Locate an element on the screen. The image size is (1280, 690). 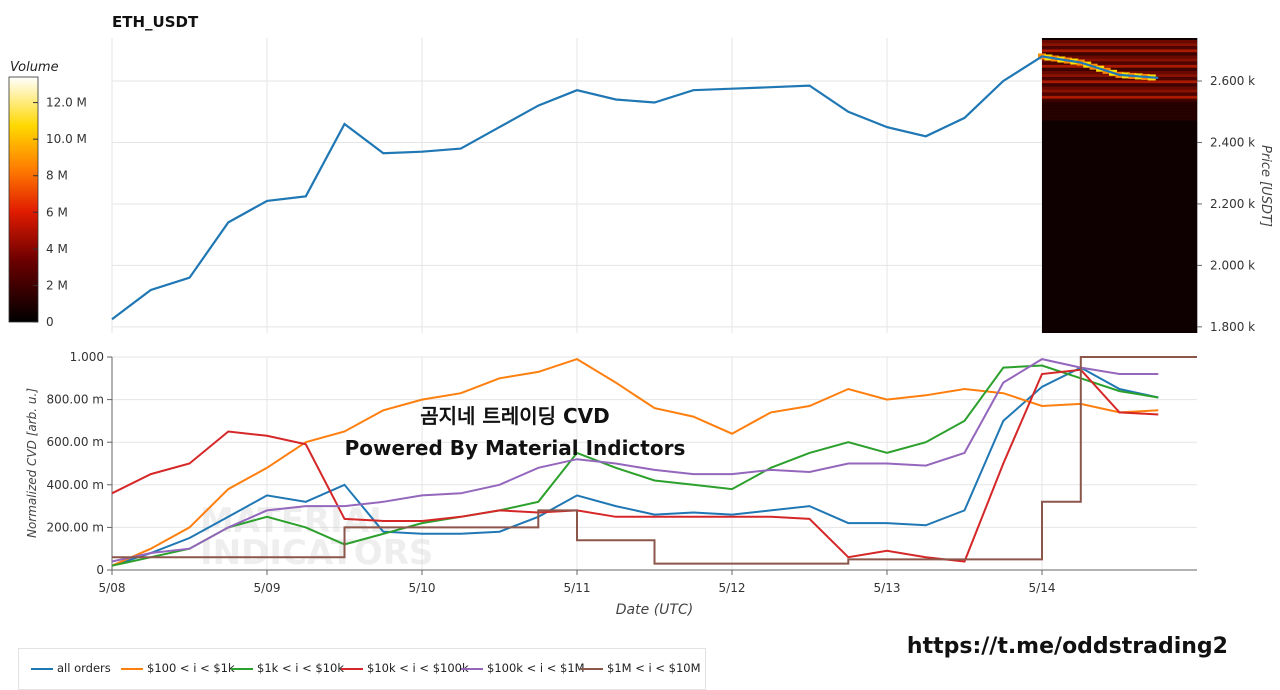
price-tick-label: 2.200 k is located at coordinates (1232, 204).